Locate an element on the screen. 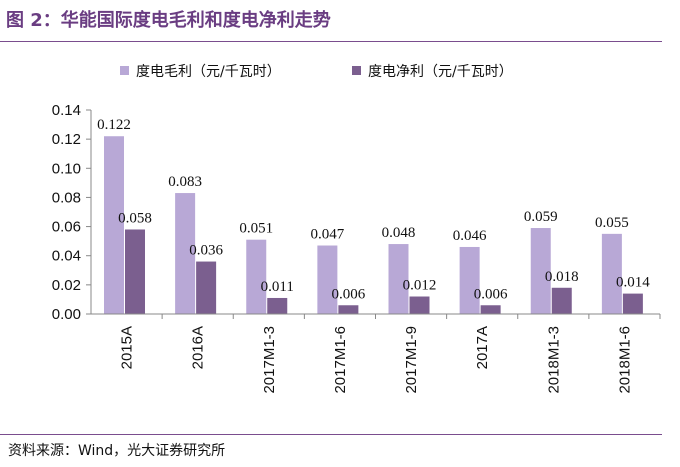 The height and width of the screenshot is (467, 680). net-profit-value-label: 0.036 is located at coordinates (206, 251).